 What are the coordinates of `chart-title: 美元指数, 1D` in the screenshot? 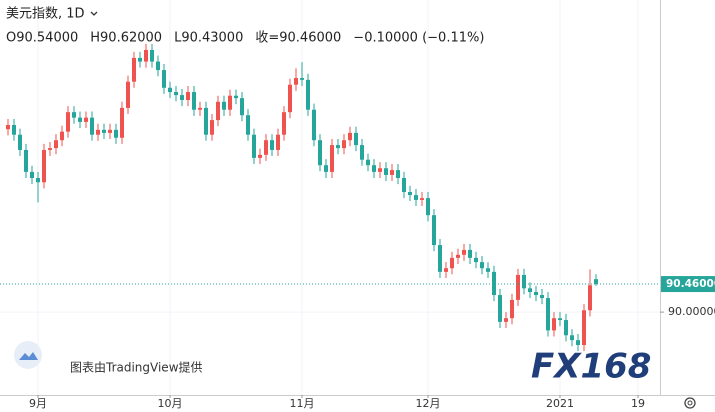 It's located at (45, 14).